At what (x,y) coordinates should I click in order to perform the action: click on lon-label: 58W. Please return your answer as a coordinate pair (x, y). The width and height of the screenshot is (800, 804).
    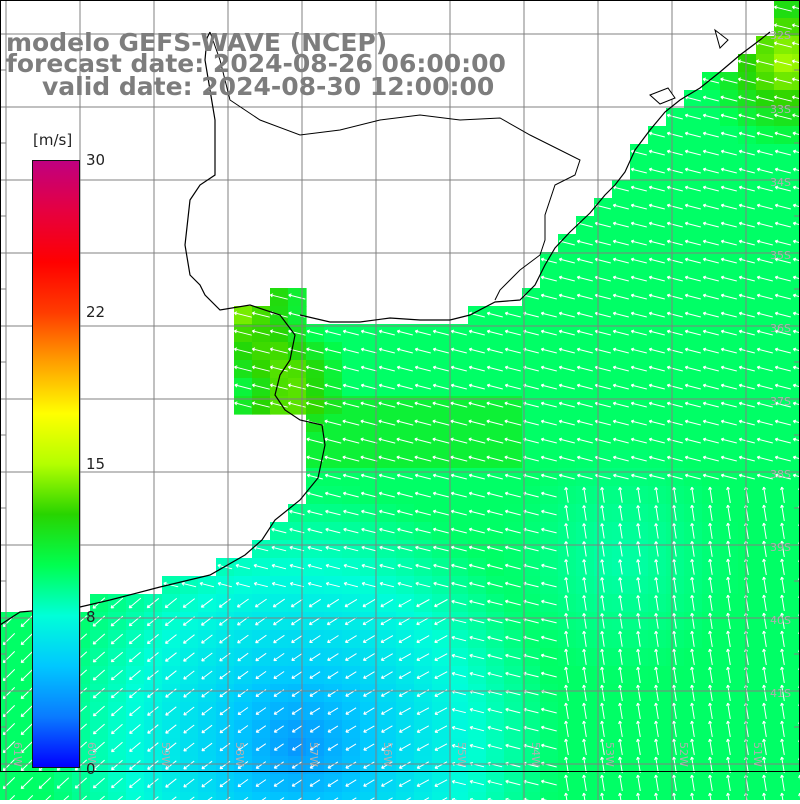
    Looking at the image, I should click on (239, 754).